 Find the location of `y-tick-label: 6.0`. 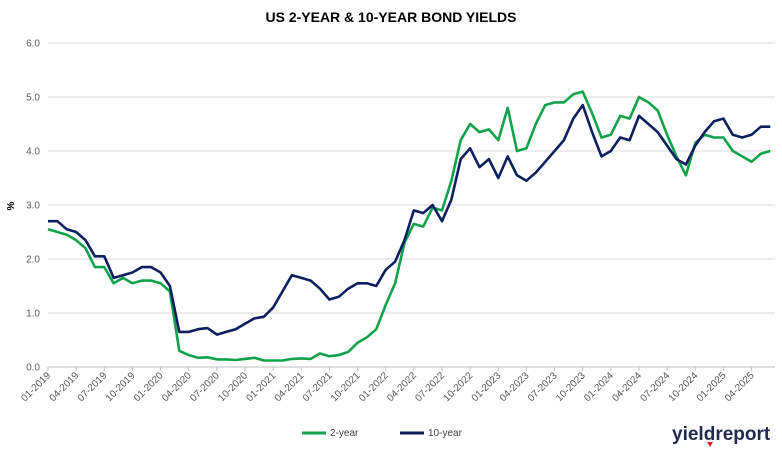

y-tick-label: 6.0 is located at coordinates (33, 44).